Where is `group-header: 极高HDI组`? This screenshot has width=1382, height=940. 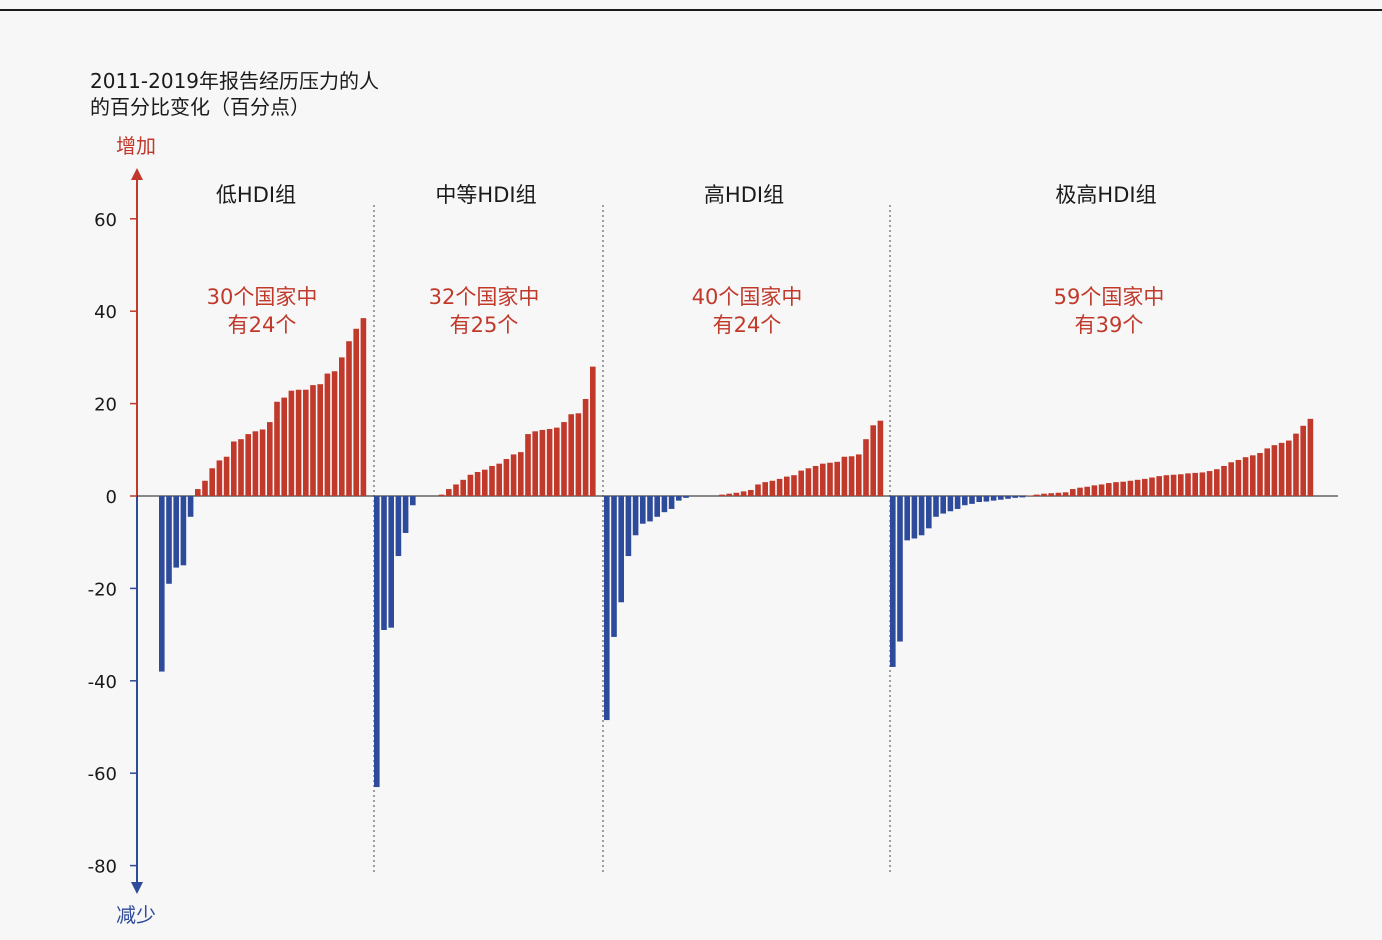
group-header: 极高HDI组 is located at coordinates (1105, 195).